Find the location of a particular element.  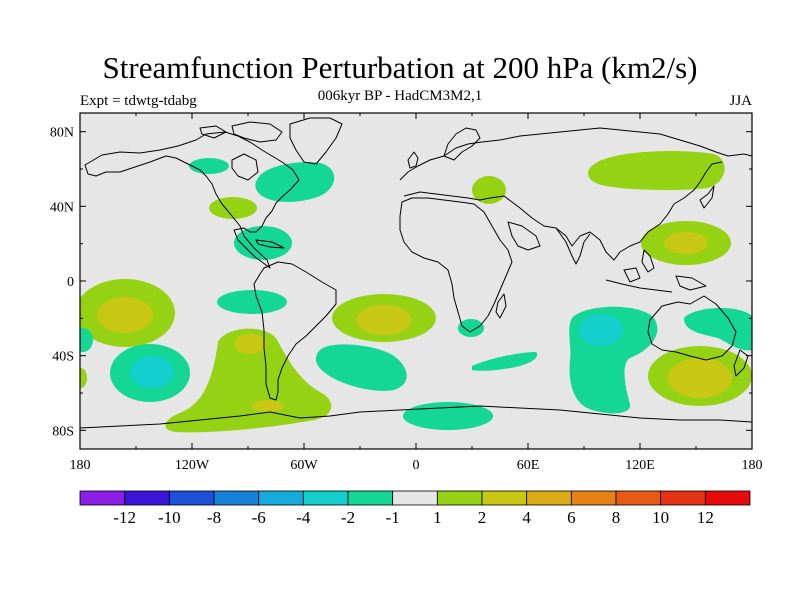

colorbar-label: -2 is located at coordinates (348, 517).